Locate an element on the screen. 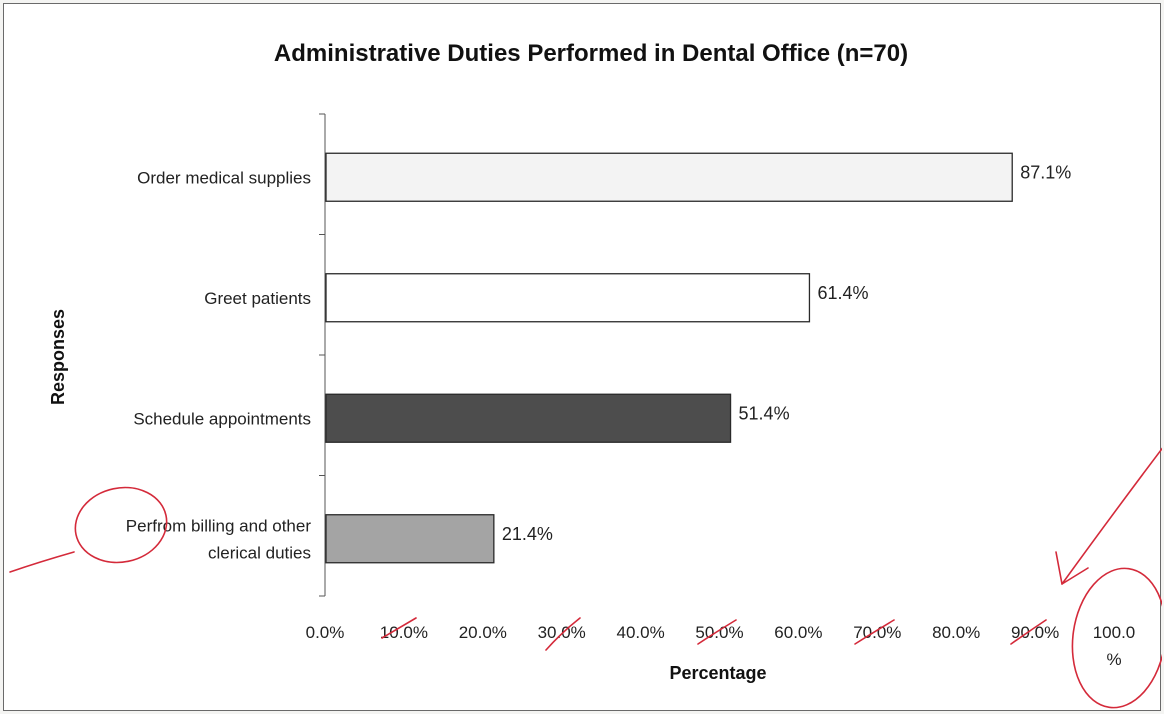 This screenshot has width=1164, height=714. category-label: Perfrom billing and other clerical duties is located at coordinates (219, 539).